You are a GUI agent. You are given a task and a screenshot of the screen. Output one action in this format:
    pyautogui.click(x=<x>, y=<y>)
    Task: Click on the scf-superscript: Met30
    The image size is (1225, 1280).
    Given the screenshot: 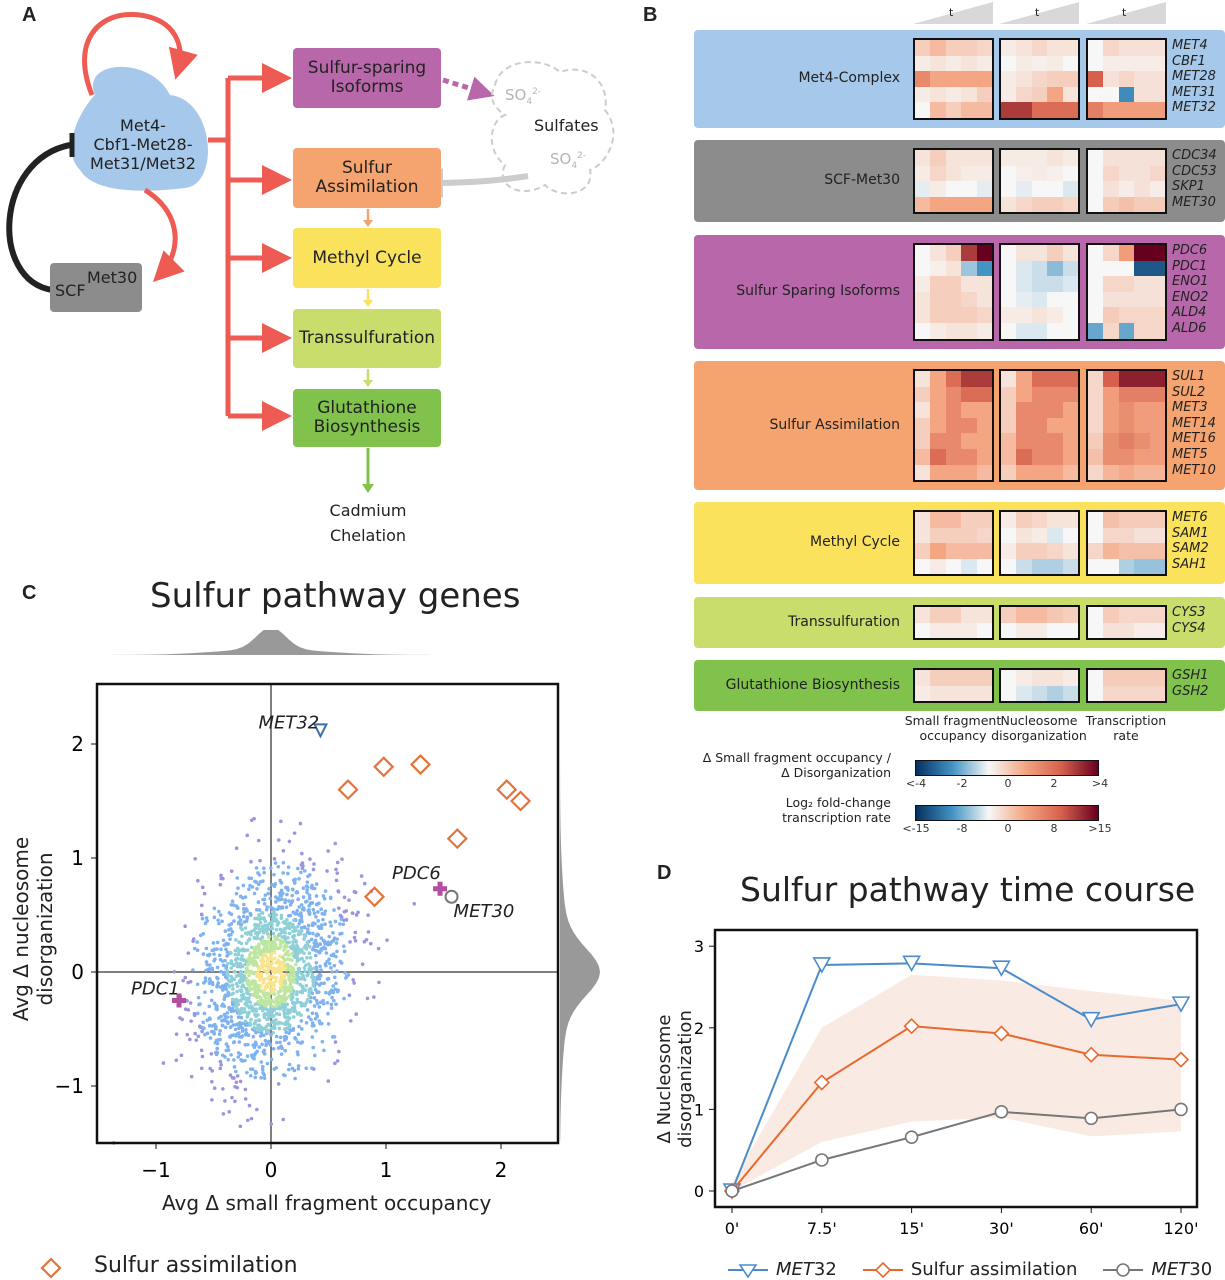 What is the action you would take?
    pyautogui.click(x=112, y=277)
    